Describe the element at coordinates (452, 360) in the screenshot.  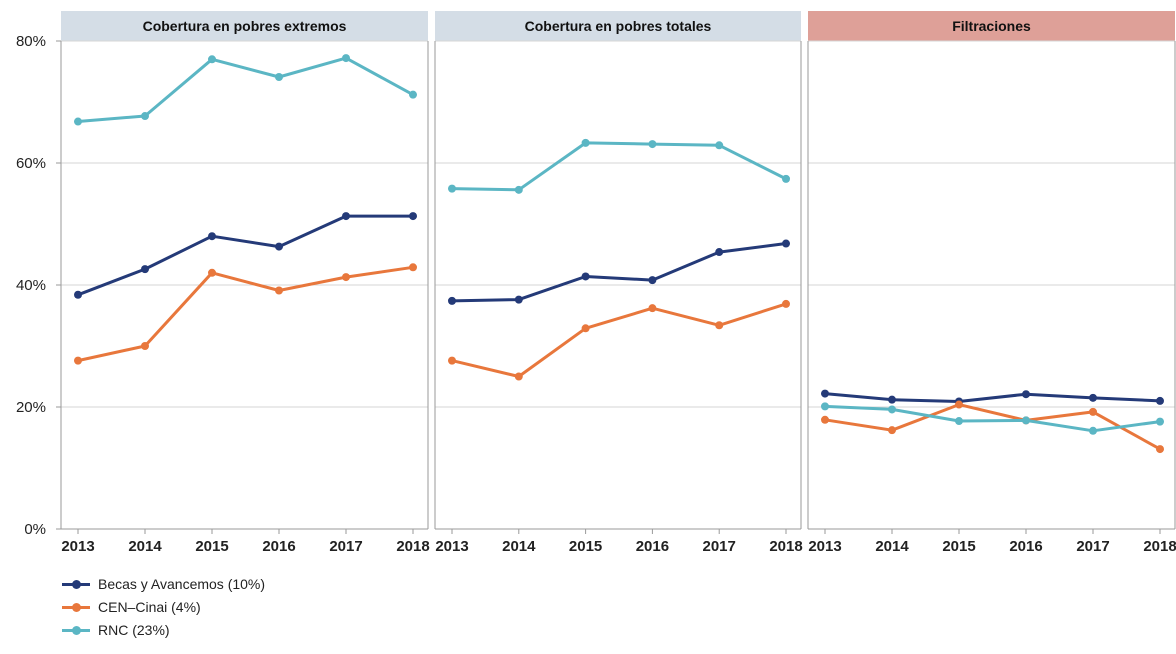
I see `panel-2-series-cen-cinai-4-point-2013` at that location.